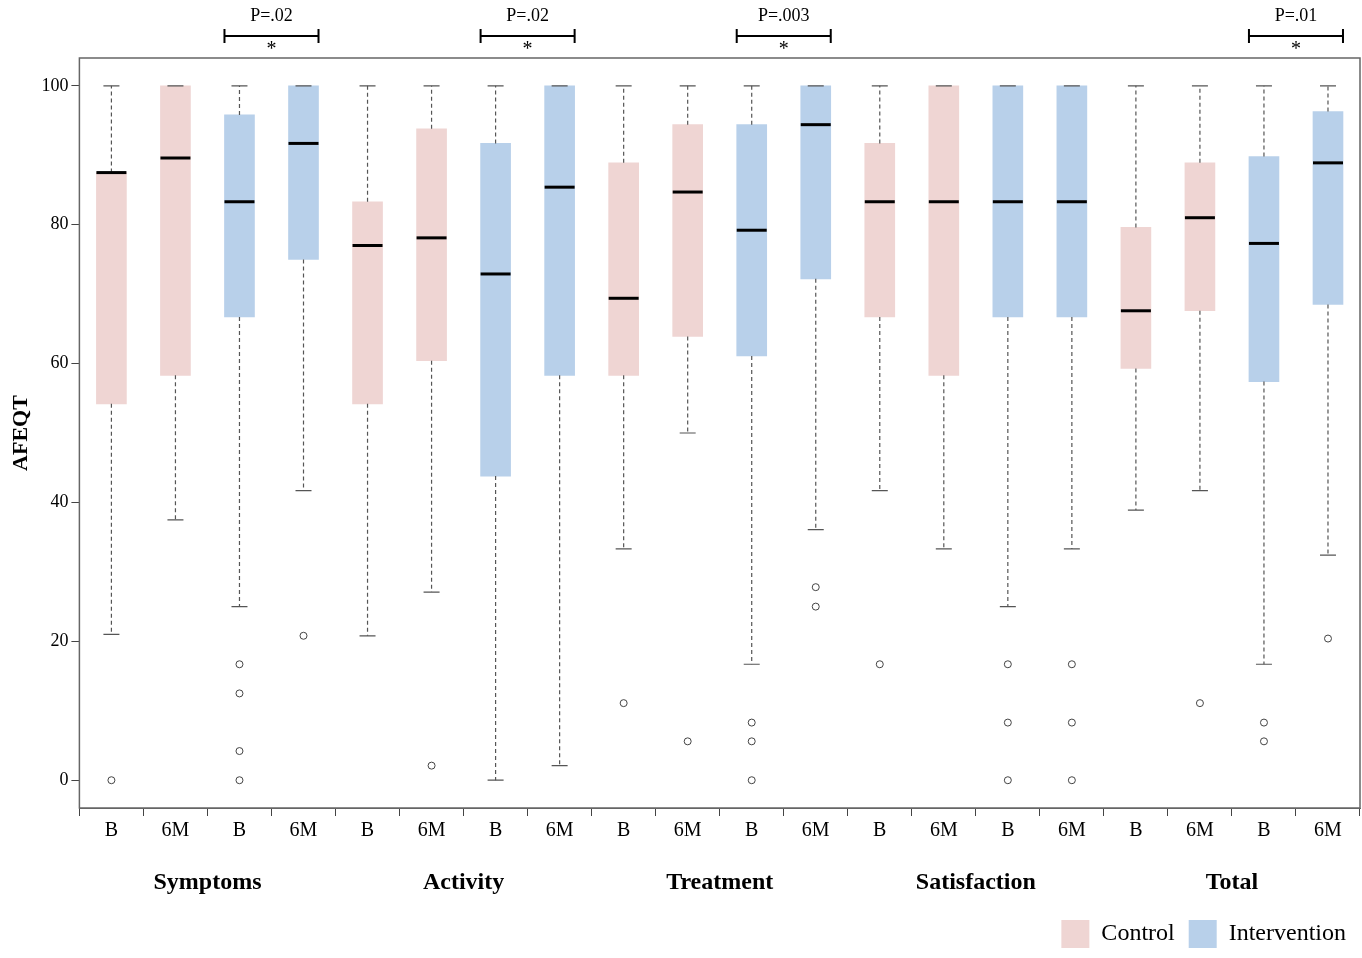  What do you see at coordinates (1287, 932) in the screenshot?
I see `legend-label: Intervention` at bounding box center [1287, 932].